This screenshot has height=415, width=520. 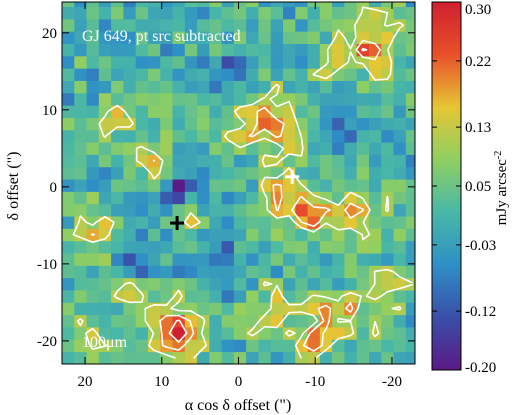 I want to click on plus-marker, so click(x=292, y=176).